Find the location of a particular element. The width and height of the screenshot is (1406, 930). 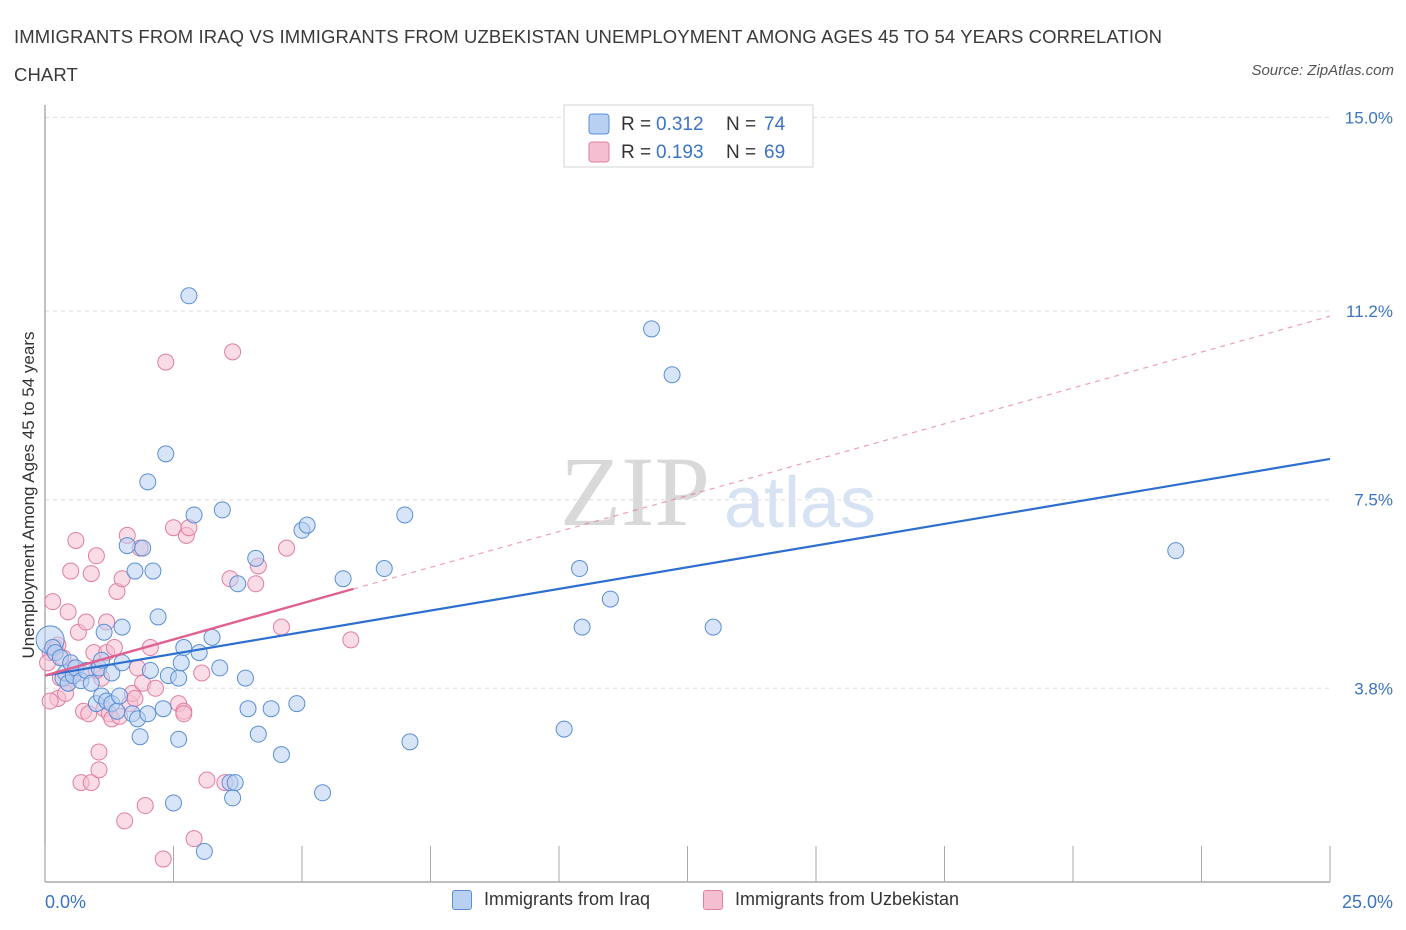

legend-uzb-n-label: N = is located at coordinates (741, 152).